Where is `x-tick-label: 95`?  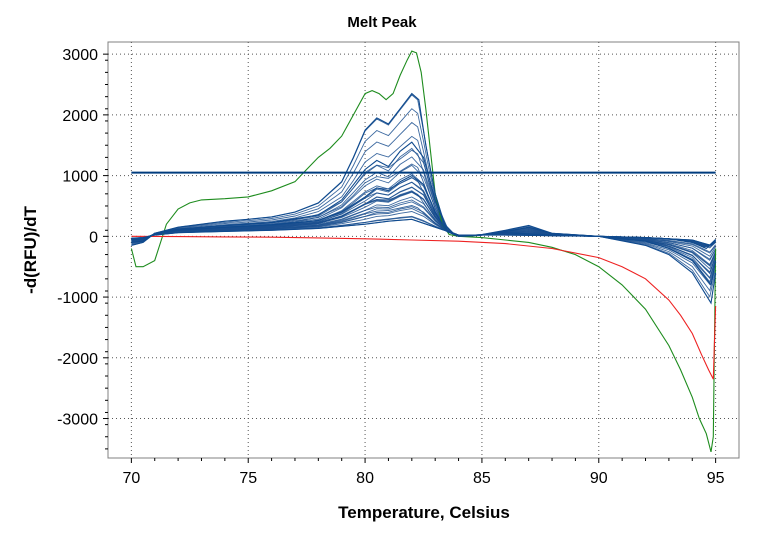
x-tick-label: 95 is located at coordinates (716, 478).